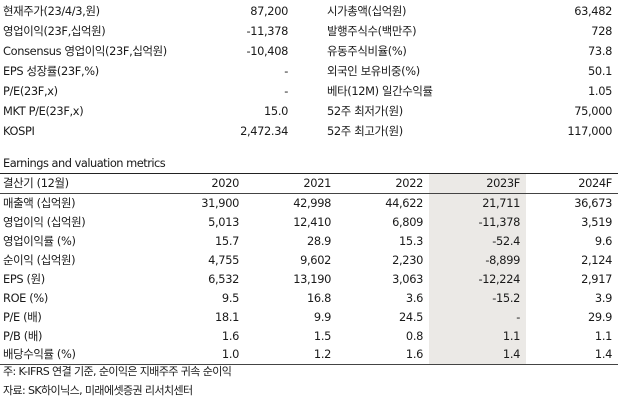 The height and width of the screenshot is (404, 618). I want to click on cell-value: 5,013, so click(223, 222).